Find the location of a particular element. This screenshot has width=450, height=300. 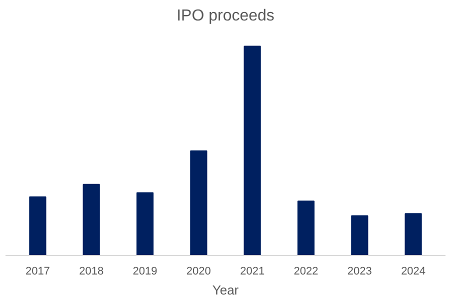

x-tick-label: 2017 is located at coordinates (37, 272).